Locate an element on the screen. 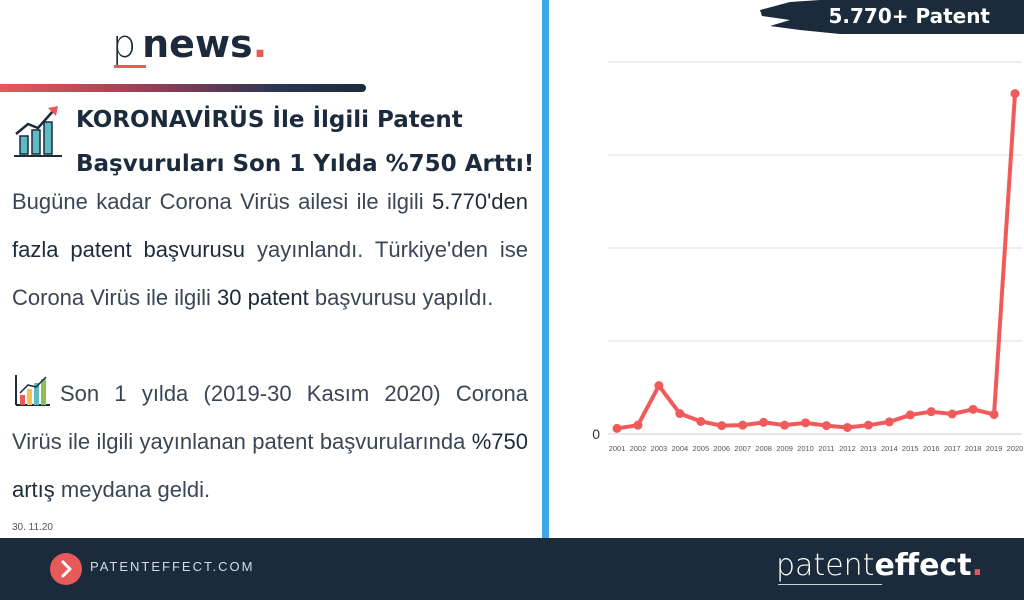 The image size is (1024, 600). footer: PATENTEFFECT.COM patenteffect. is located at coordinates (512, 569).